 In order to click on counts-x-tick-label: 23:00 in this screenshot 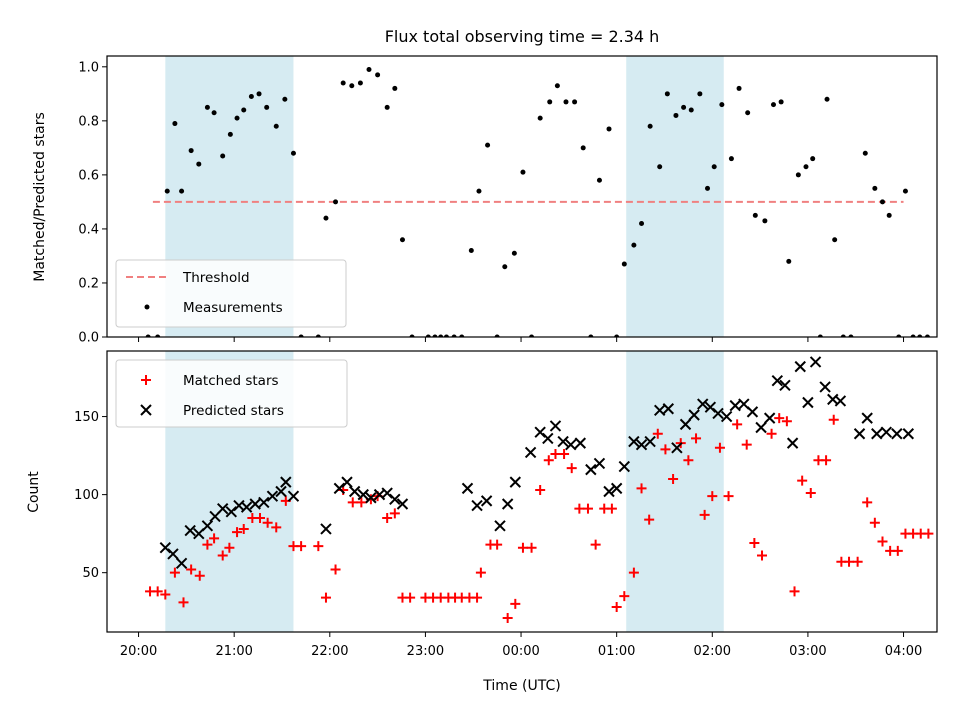, I will do `click(425, 651)`.